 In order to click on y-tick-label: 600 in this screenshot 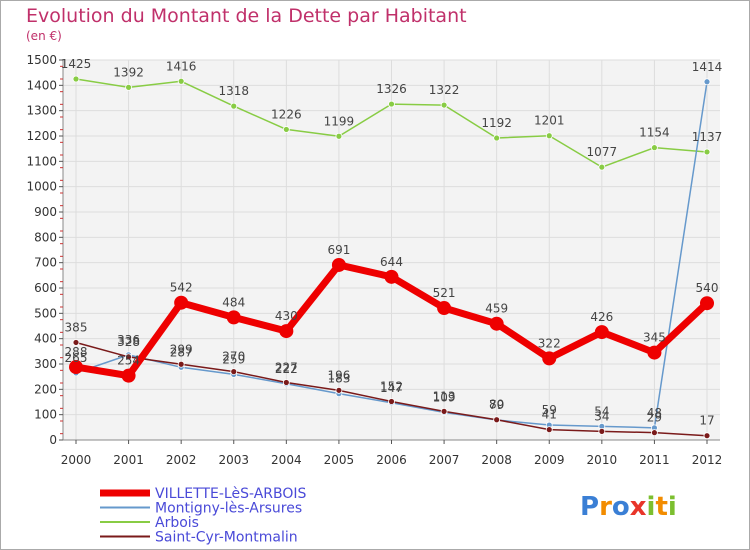, I will do `click(45, 288)`.